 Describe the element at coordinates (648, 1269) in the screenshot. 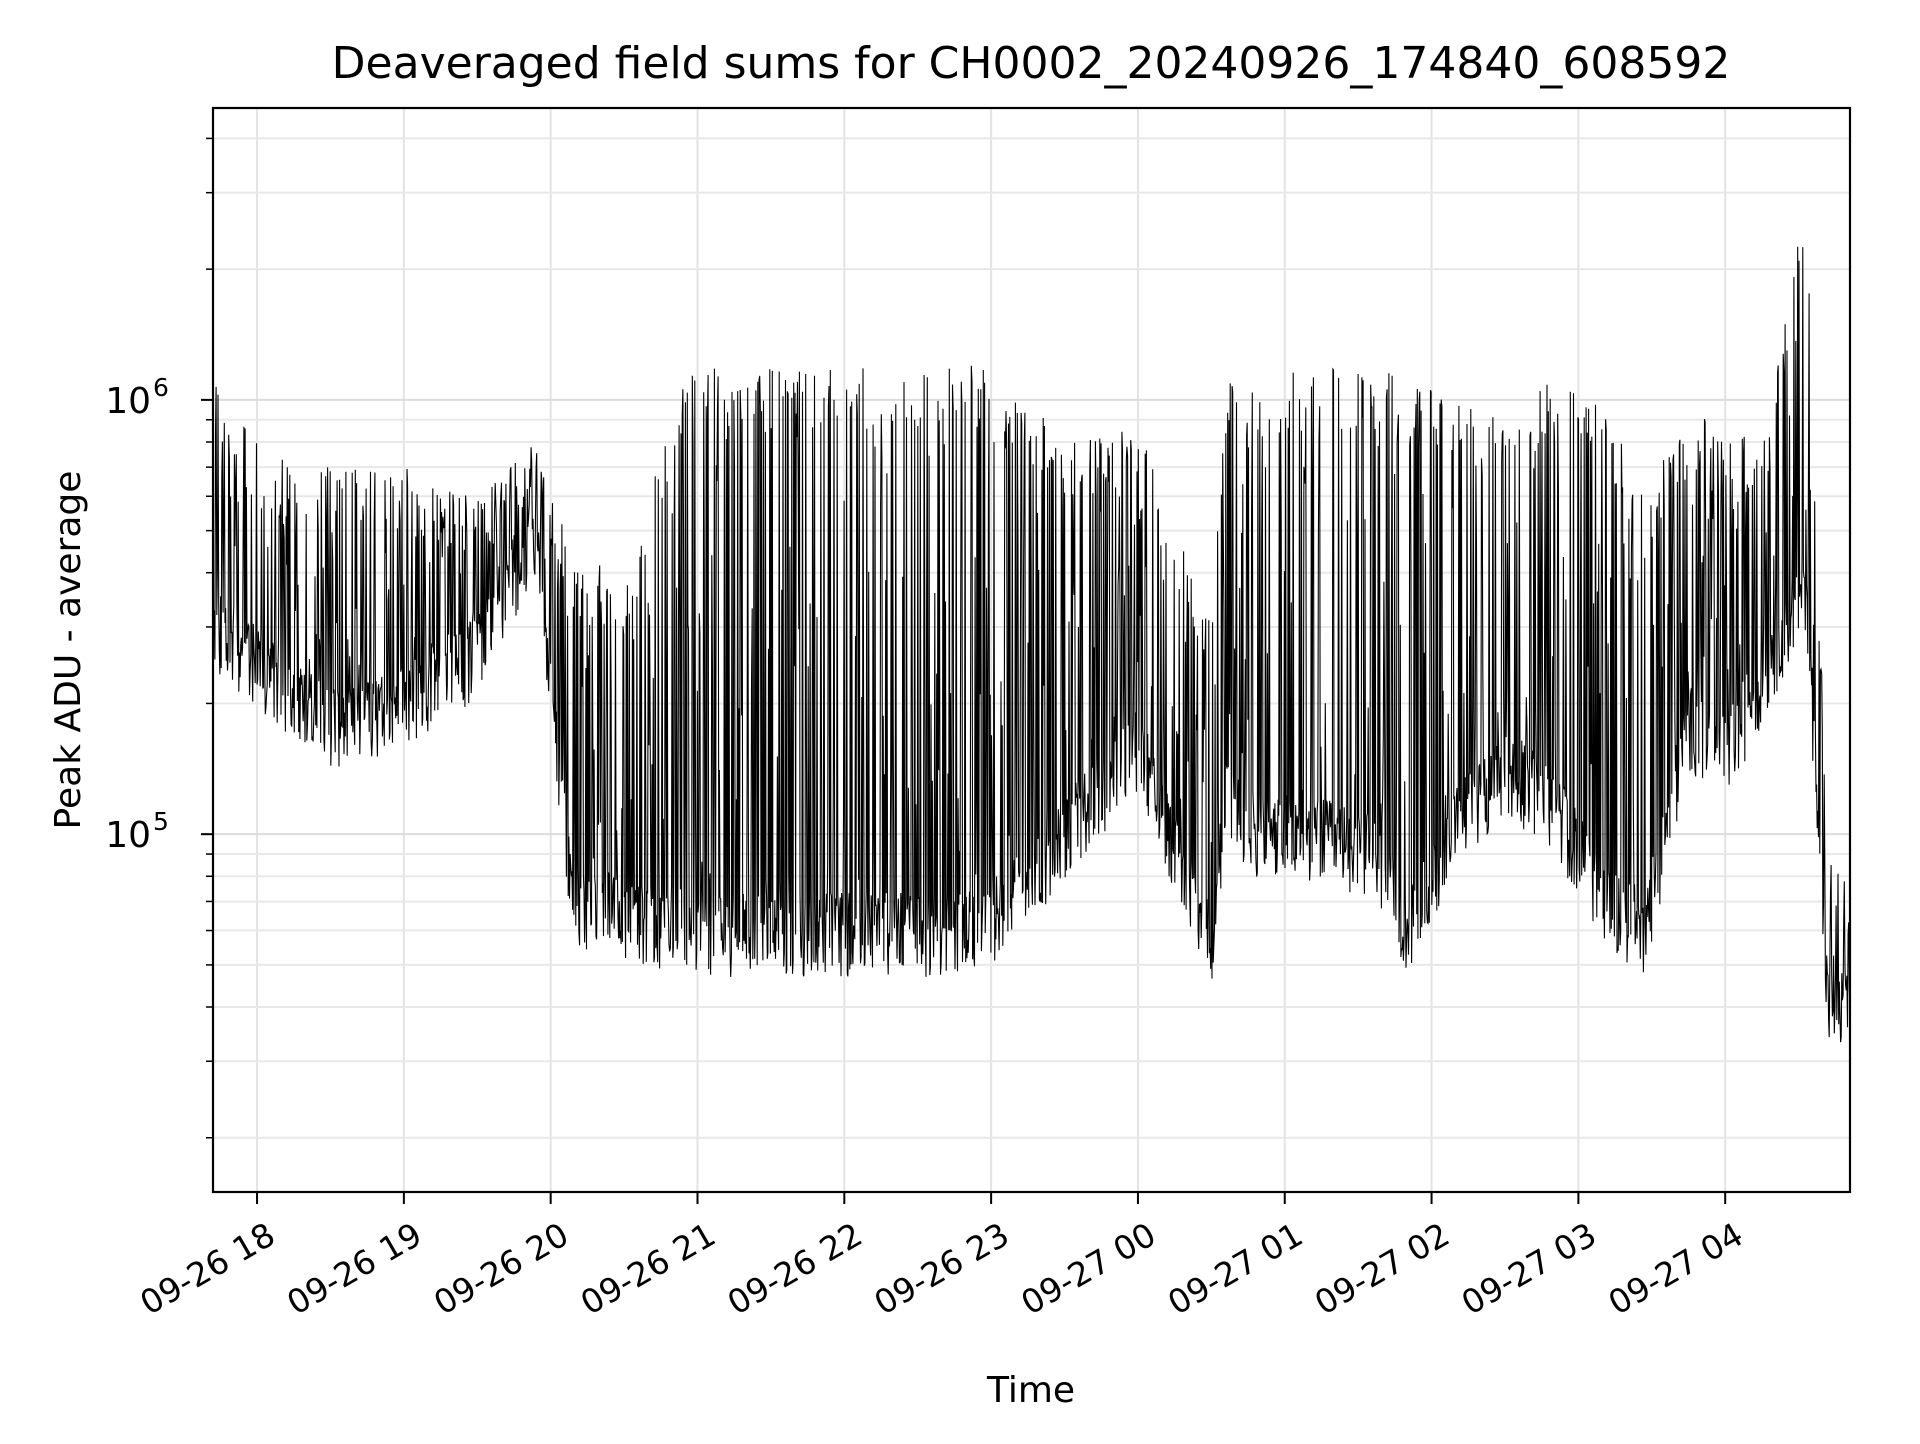

I see `x-tick-label: 09-26 21` at that location.